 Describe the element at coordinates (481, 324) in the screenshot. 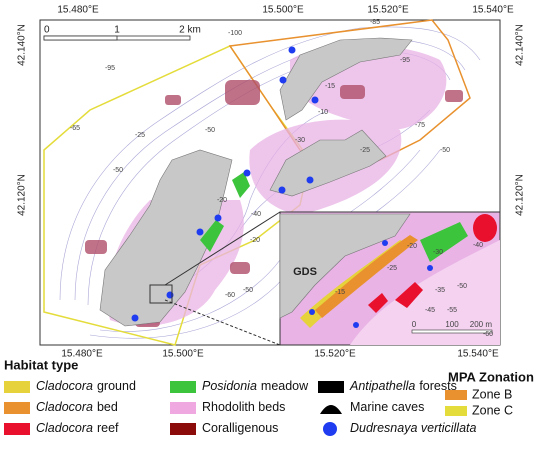

I see `inset-scale-bar-label: 200 m` at that location.